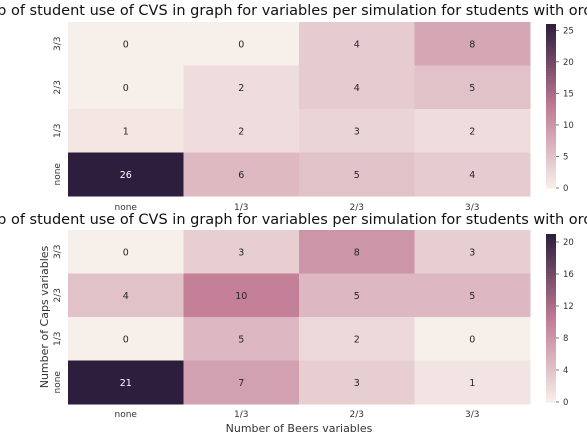 This screenshot has height=445, width=587. What do you see at coordinates (568, 126) in the screenshot?
I see `colorbar-tick-label: 10` at bounding box center [568, 126].